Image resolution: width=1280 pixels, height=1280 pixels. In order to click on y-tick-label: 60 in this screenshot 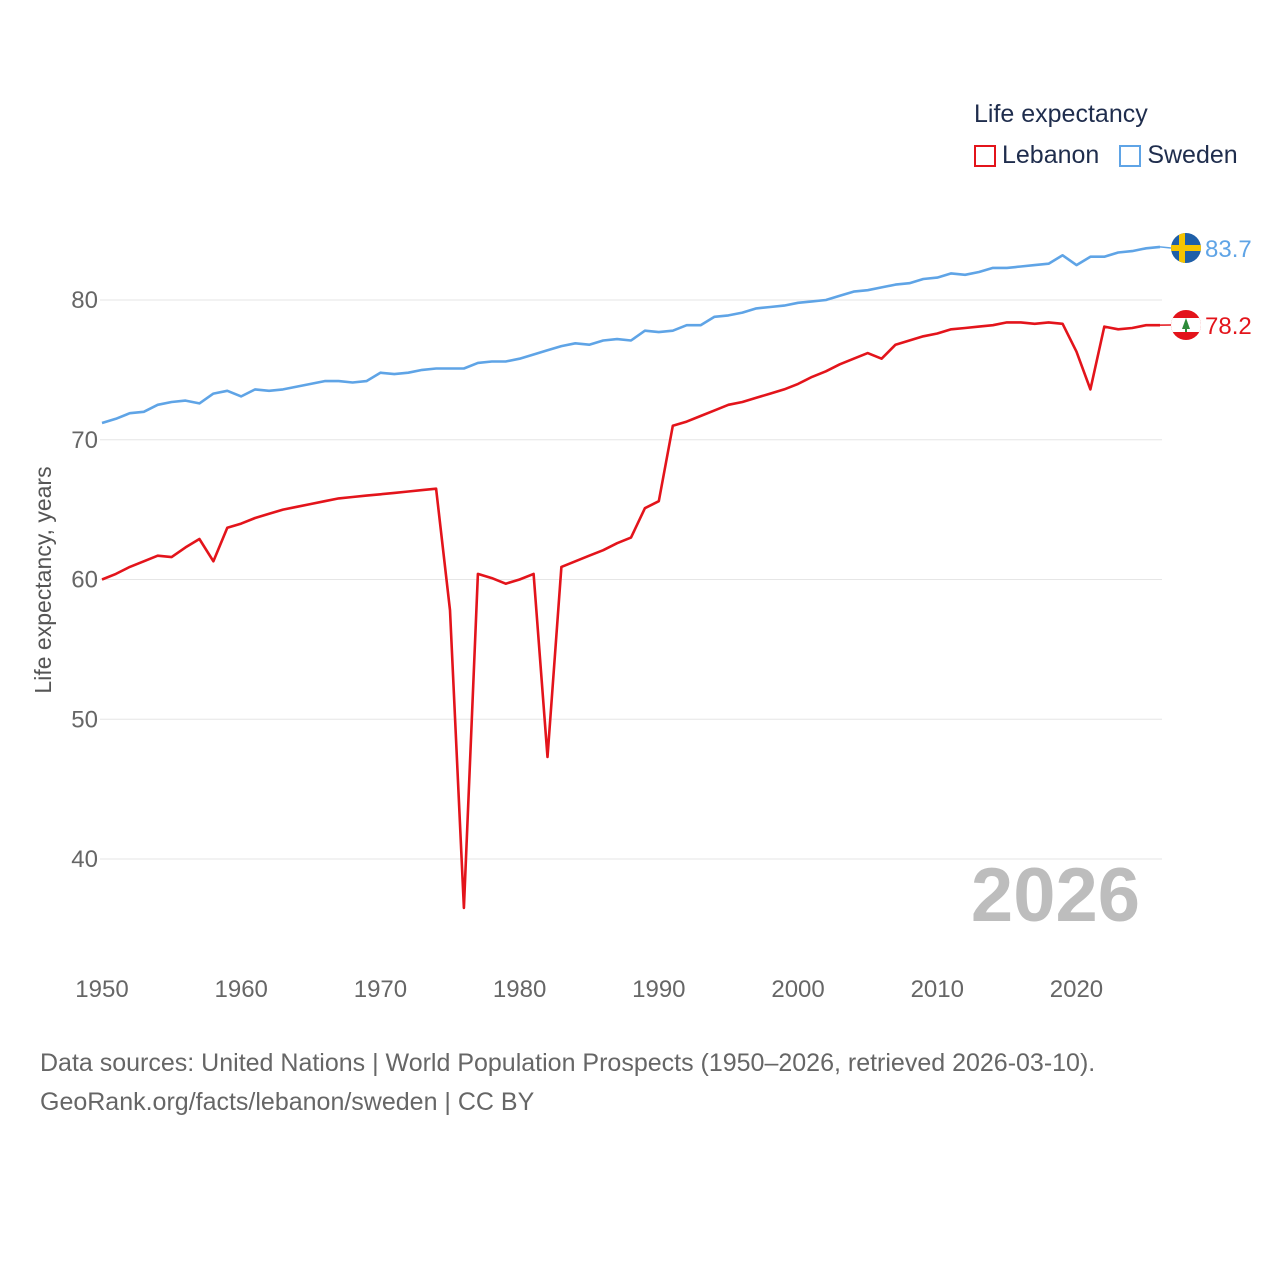, I will do `click(84, 580)`.